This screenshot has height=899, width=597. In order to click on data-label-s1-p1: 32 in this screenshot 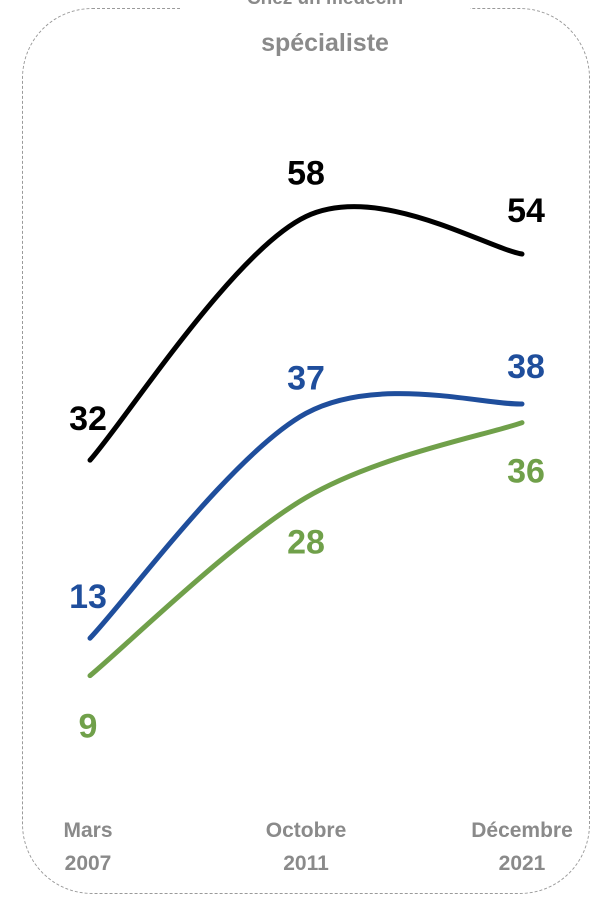, I will do `click(88, 419)`.